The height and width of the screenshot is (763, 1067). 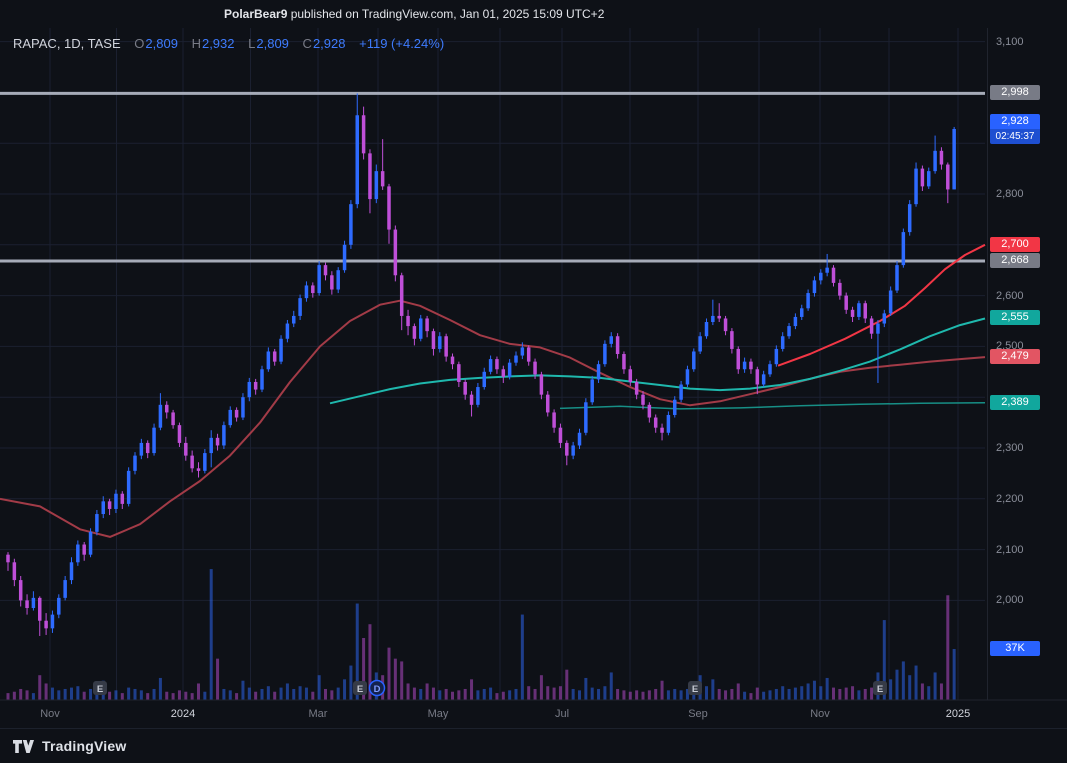 I want to click on time-axis-label: May, so click(x=438, y=714).